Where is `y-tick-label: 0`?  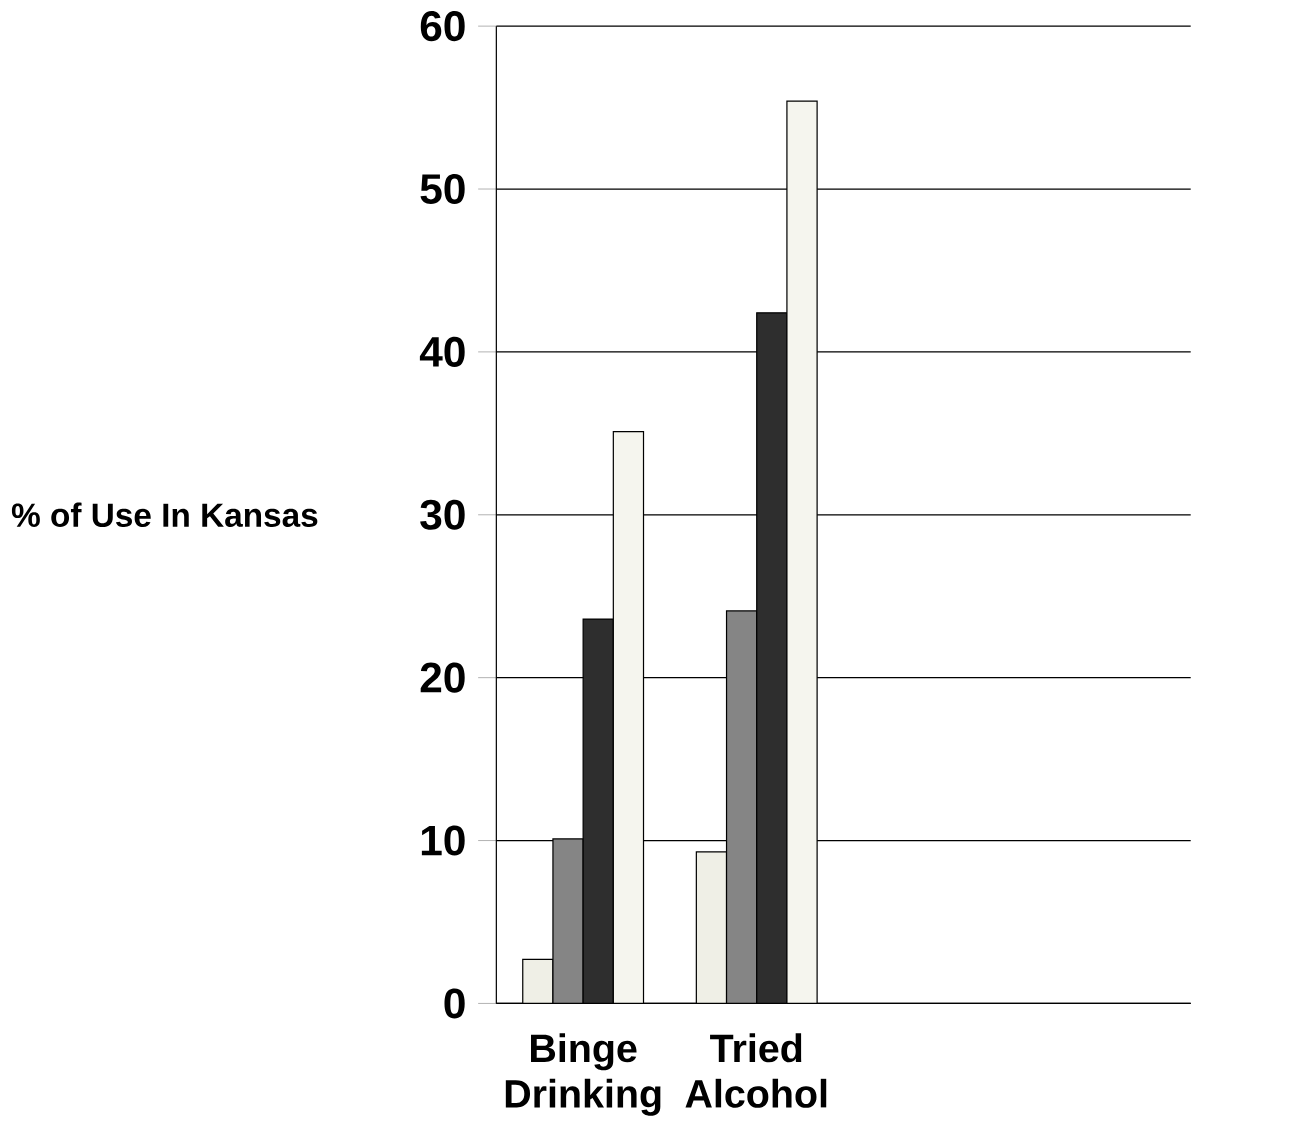 y-tick-label: 0 is located at coordinates (454, 1003).